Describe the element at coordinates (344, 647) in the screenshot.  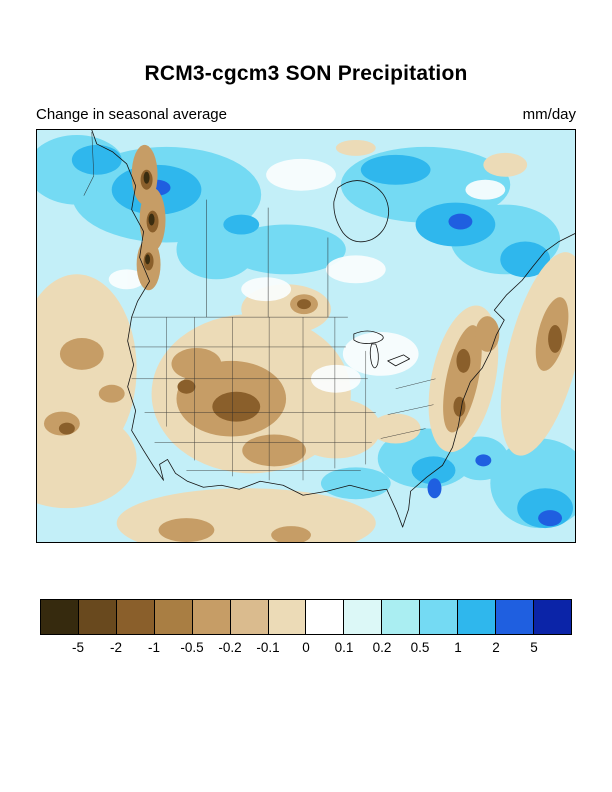
I see `tick-label: 0.1` at that location.